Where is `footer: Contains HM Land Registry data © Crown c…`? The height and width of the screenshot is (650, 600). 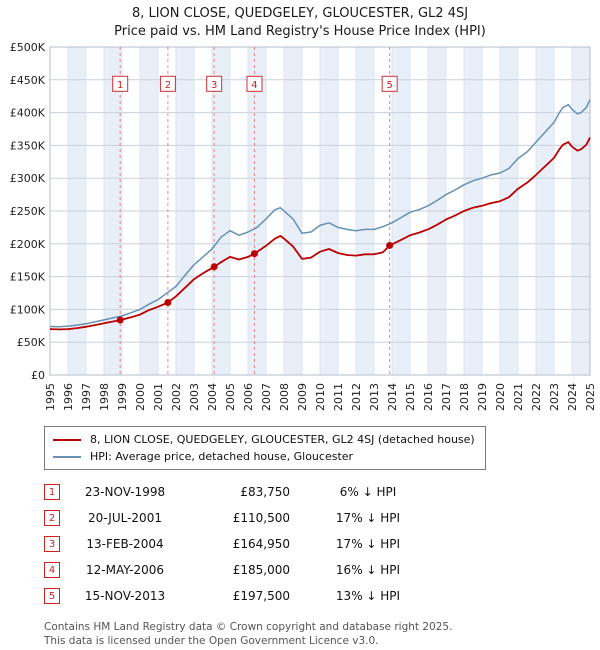 footer: Contains HM Land Registry data © Crown c… is located at coordinates (322, 634).